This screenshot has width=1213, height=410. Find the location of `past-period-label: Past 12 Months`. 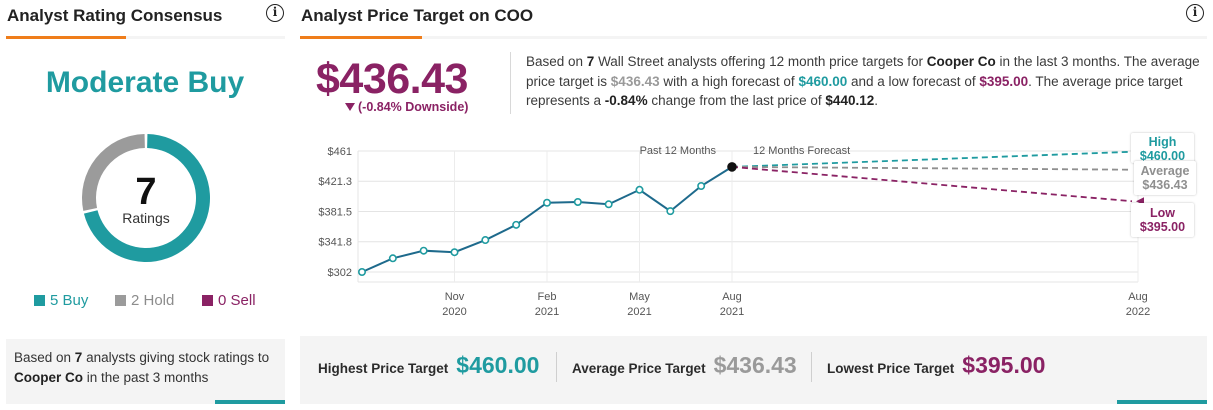

past-period-label: Past 12 Months is located at coordinates (678, 151).